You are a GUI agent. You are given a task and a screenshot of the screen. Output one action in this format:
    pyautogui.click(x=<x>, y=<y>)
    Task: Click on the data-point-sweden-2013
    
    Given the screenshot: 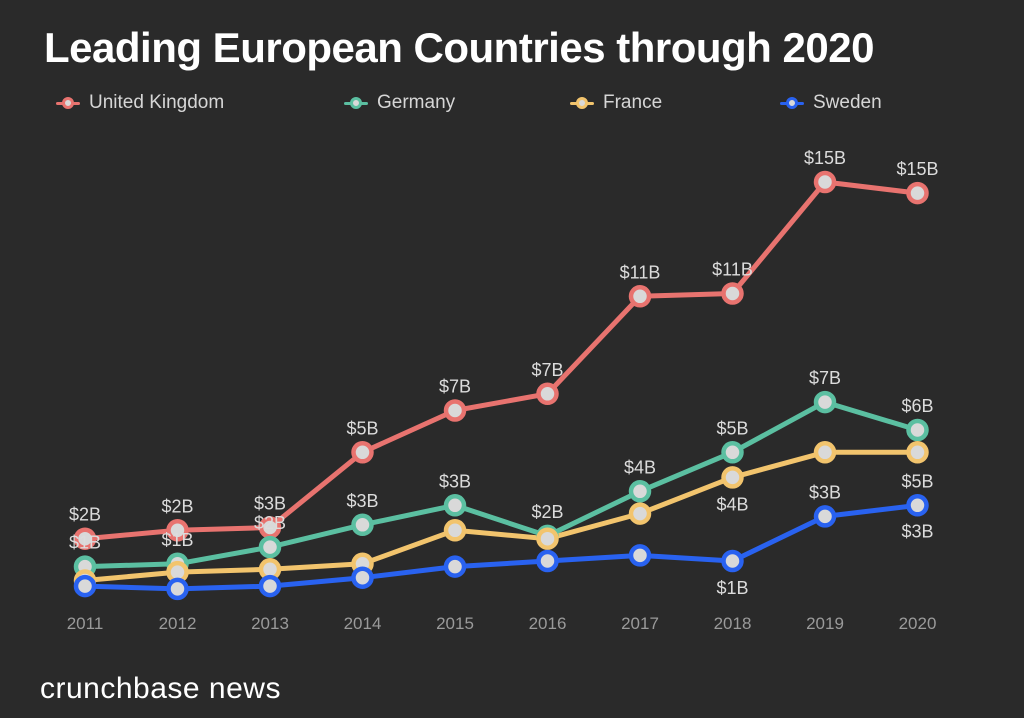 What is the action you would take?
    pyautogui.click(x=270, y=586)
    